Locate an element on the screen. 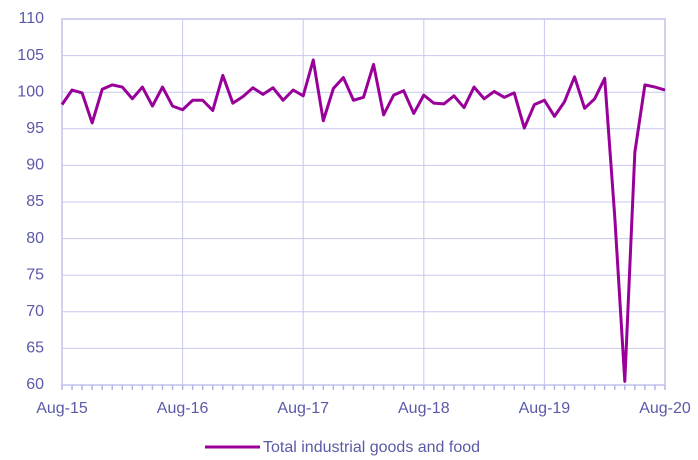 Image resolution: width=698 pixels, height=460 pixels. y-tick-label: 65 is located at coordinates (35, 348).